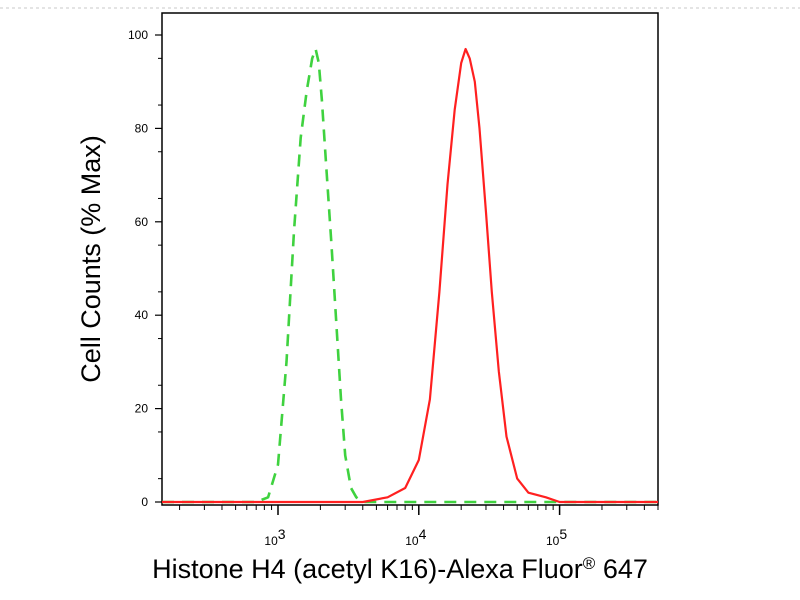  What do you see at coordinates (274, 537) in the screenshot?
I see `x-tick-label: 10³` at bounding box center [274, 537].